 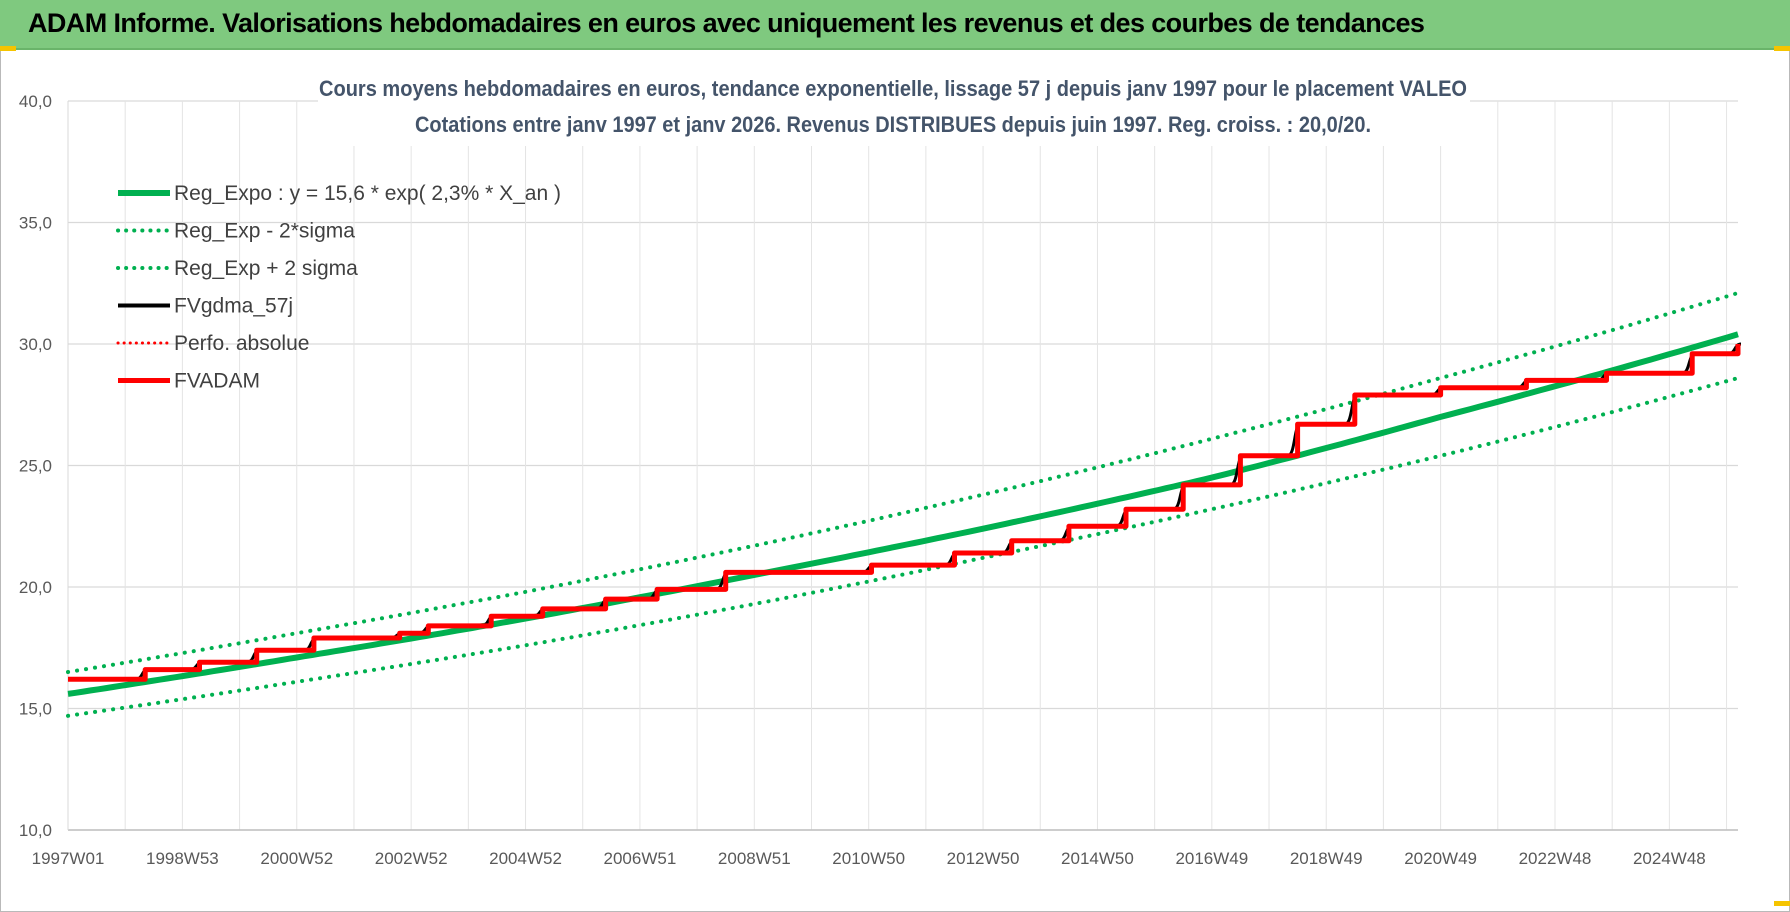 I want to click on y-tick-label: 25,0, so click(x=35, y=466).